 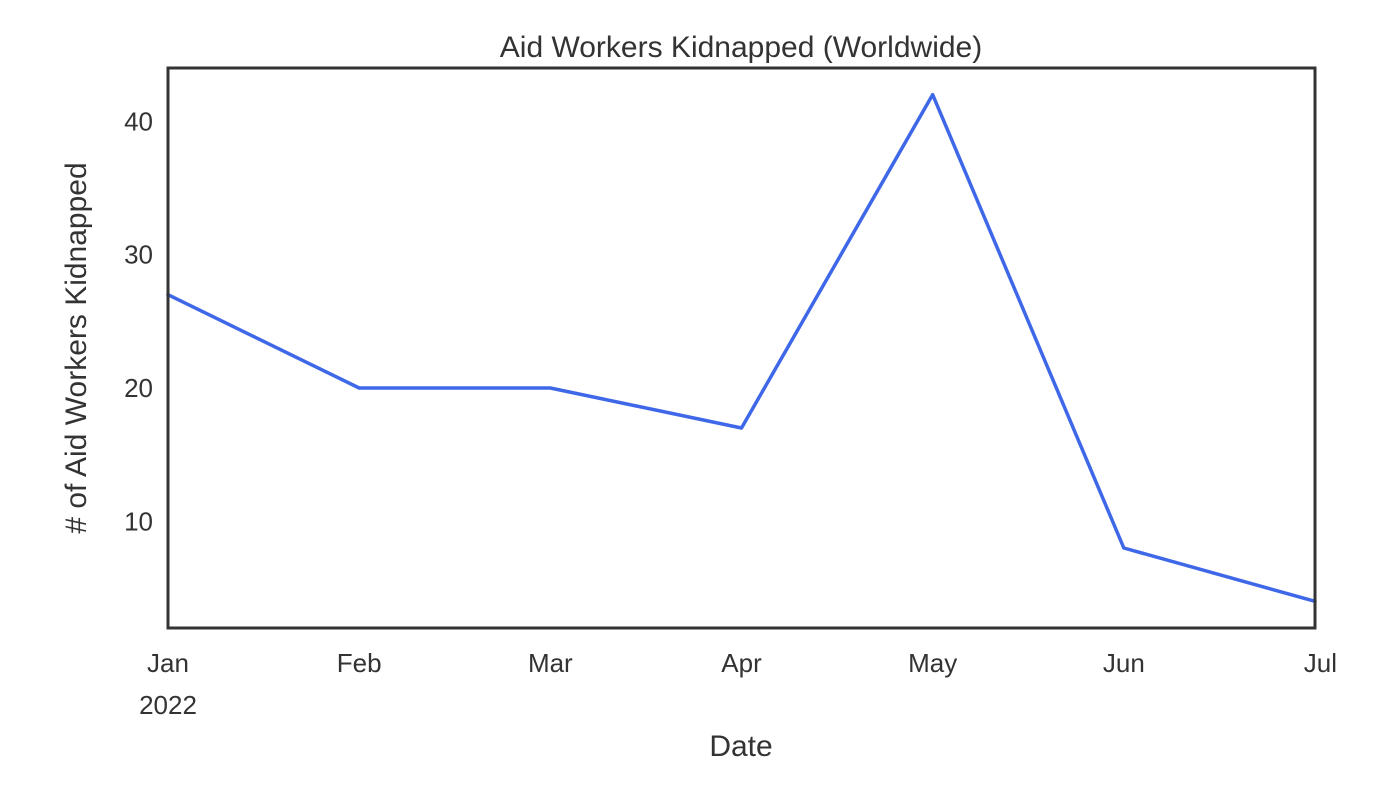 What do you see at coordinates (359, 663) in the screenshot?
I see `x-tick-label: Feb` at bounding box center [359, 663].